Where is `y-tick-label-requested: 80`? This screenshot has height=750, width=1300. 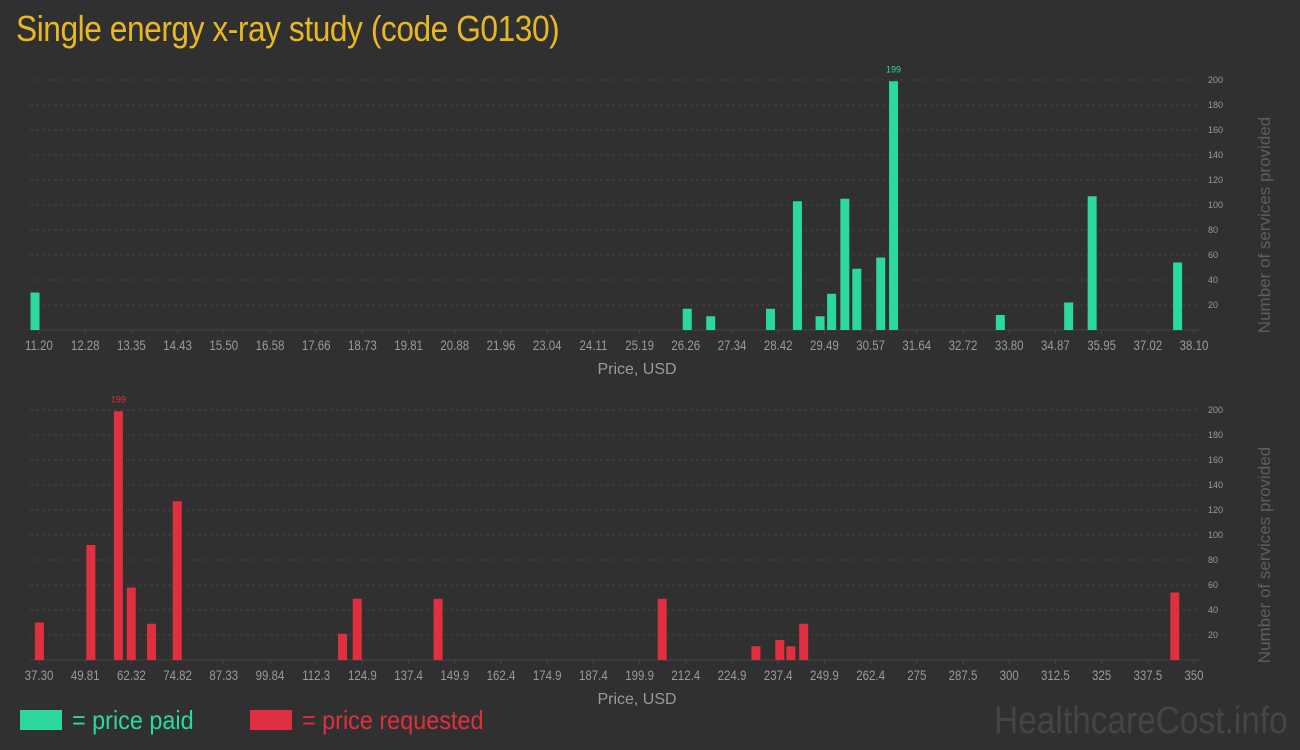 y-tick-label-requested: 80 is located at coordinates (1213, 560).